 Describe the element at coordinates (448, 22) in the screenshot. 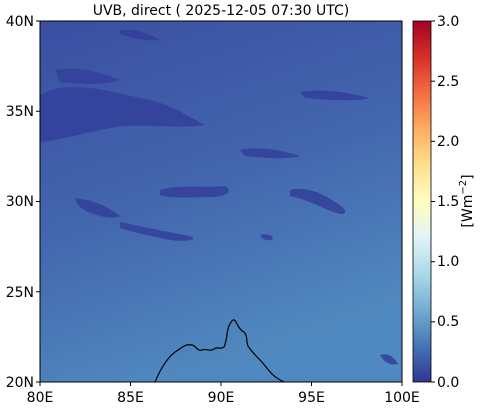

I see `colorbar-tick-label: 3.0` at that location.